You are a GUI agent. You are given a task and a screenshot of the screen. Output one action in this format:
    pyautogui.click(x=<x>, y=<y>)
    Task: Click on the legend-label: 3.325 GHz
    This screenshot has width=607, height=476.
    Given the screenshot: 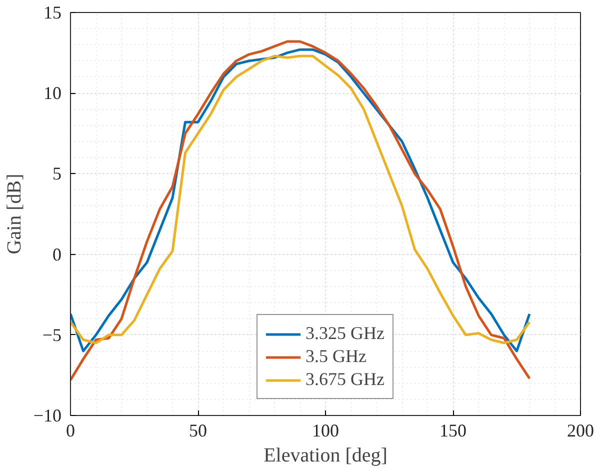 What is the action you would take?
    pyautogui.click(x=345, y=333)
    